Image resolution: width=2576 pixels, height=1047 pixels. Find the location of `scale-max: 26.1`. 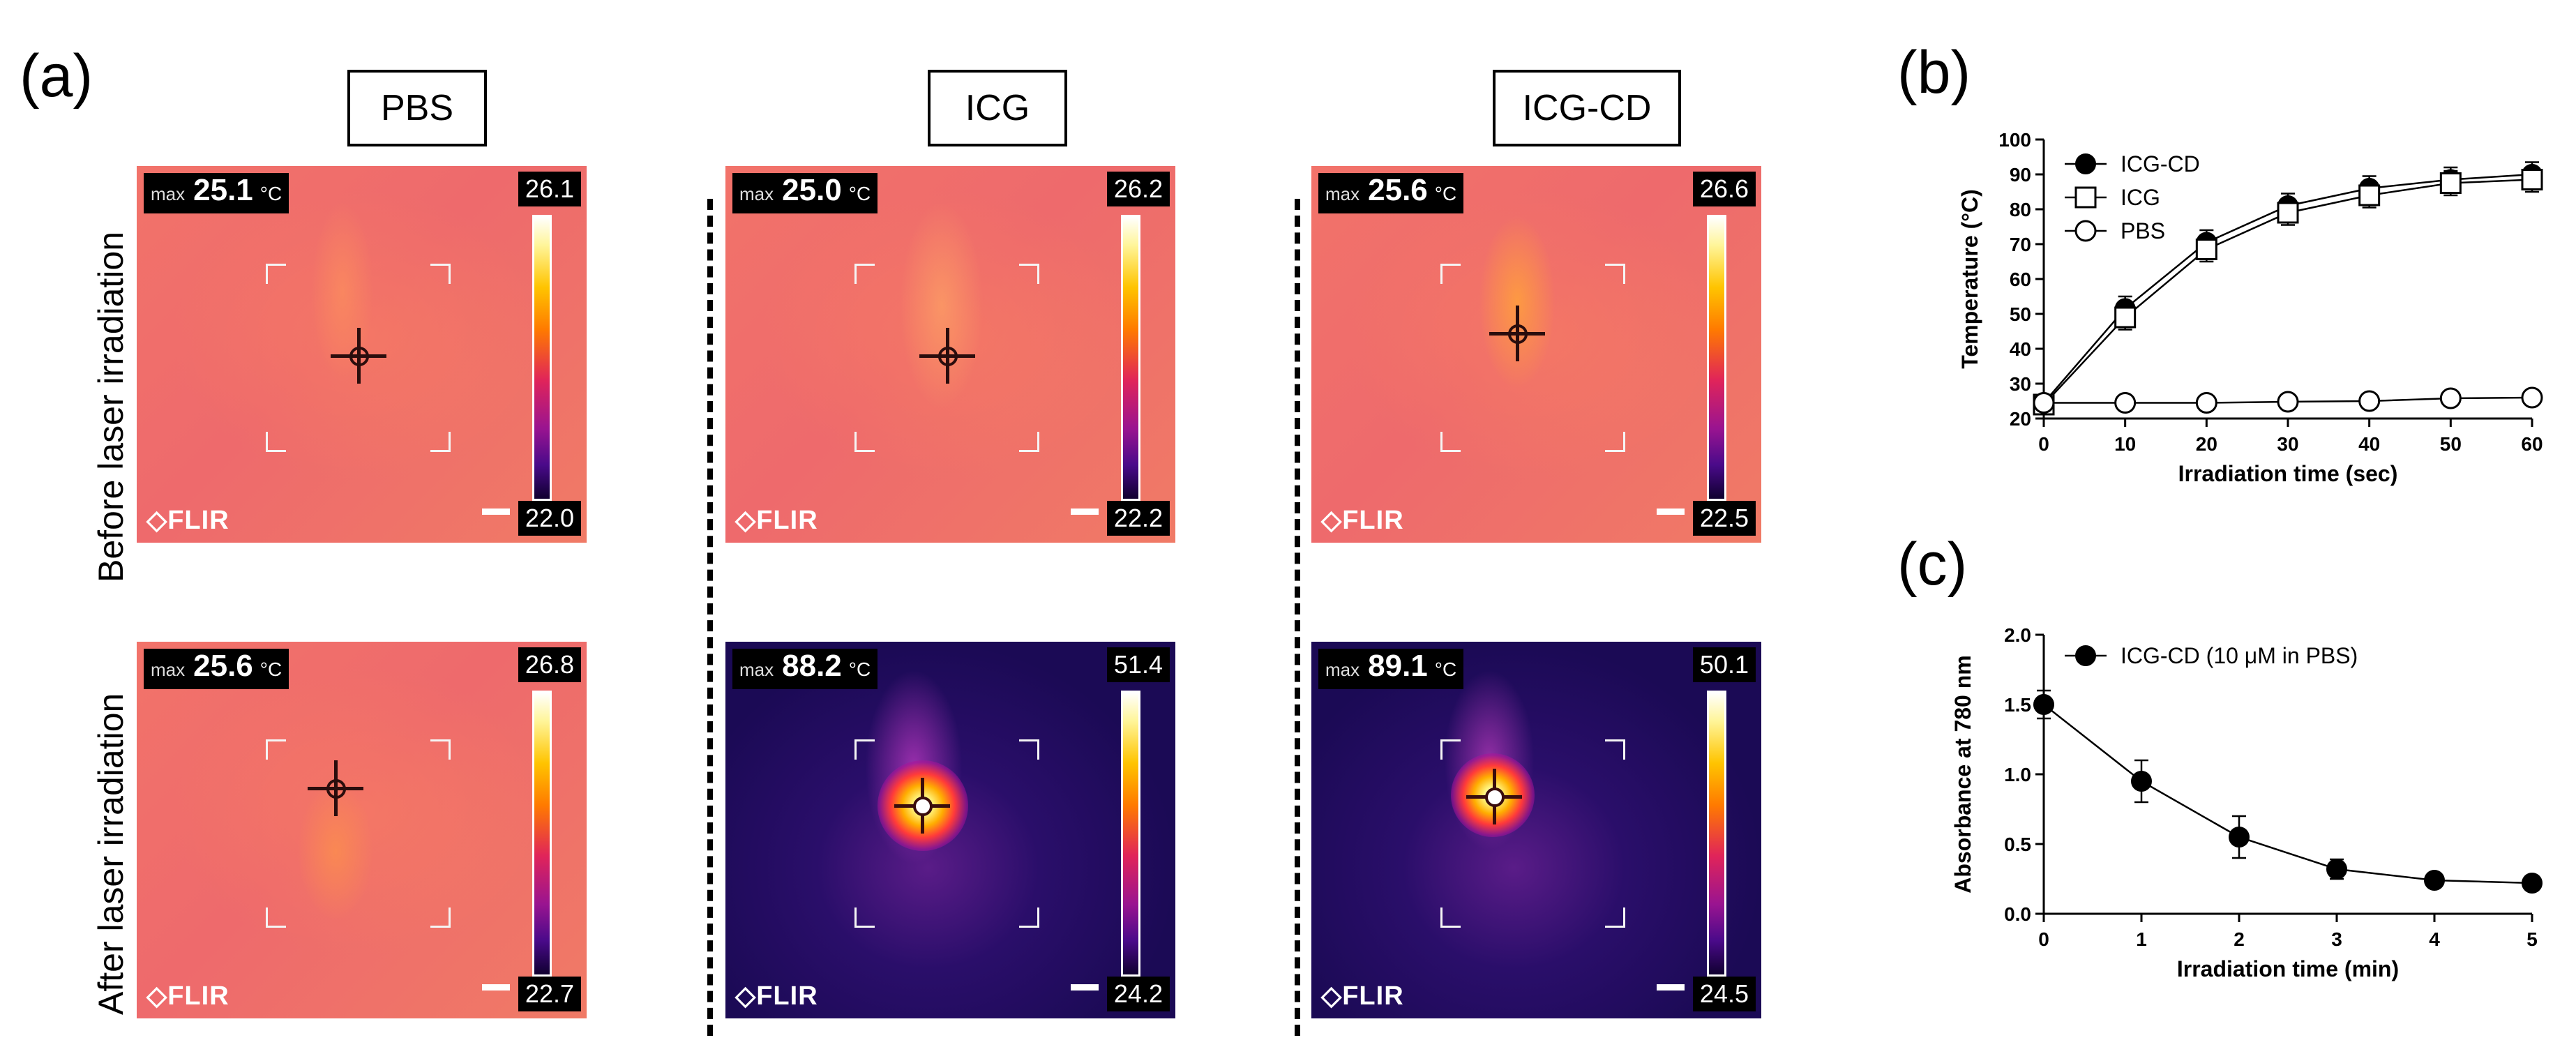

scale-max: 26.1 is located at coordinates (549, 189).